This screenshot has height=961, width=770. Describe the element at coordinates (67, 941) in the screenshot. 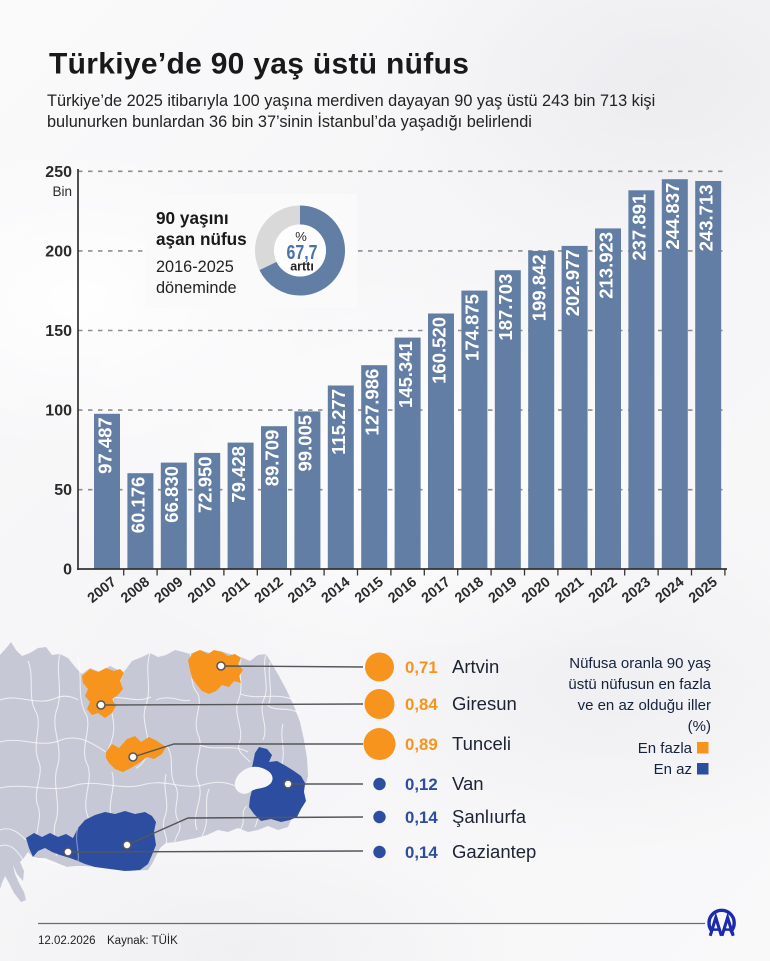

I see `svg-text: 12.02.2026` at that location.